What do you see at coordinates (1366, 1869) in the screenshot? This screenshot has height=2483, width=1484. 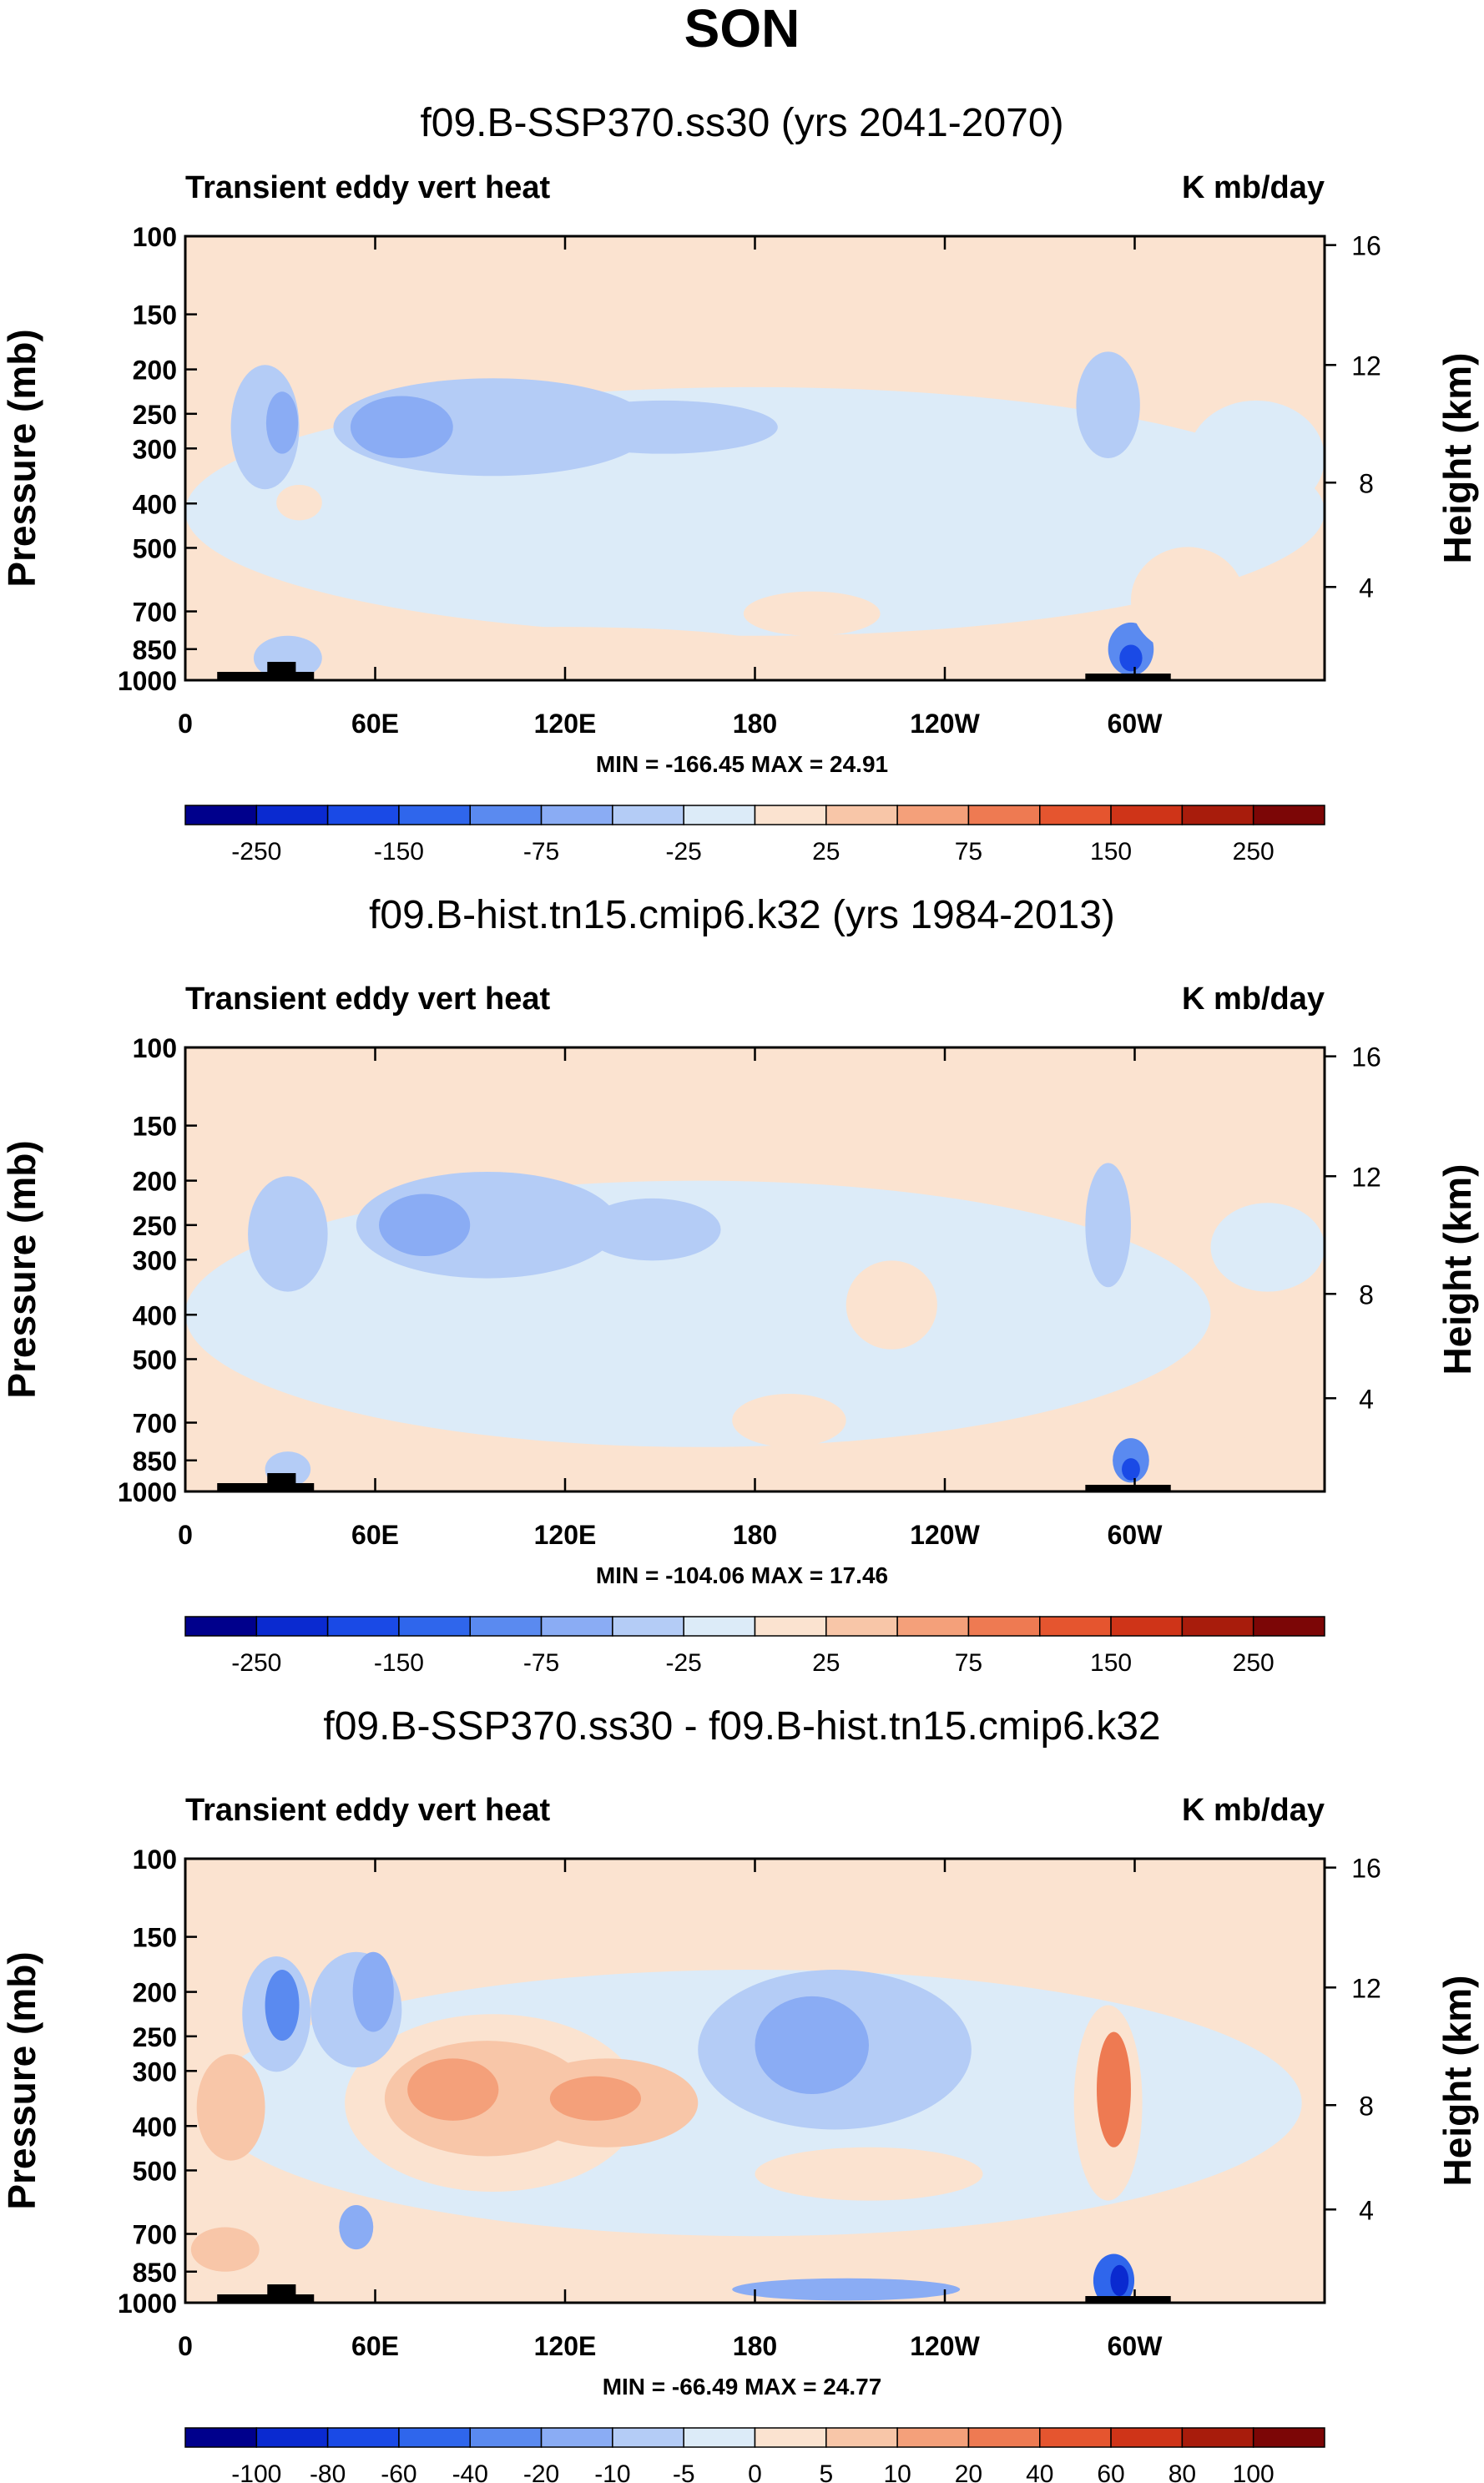 I see `y-right-tick-label: 16` at bounding box center [1366, 1869].